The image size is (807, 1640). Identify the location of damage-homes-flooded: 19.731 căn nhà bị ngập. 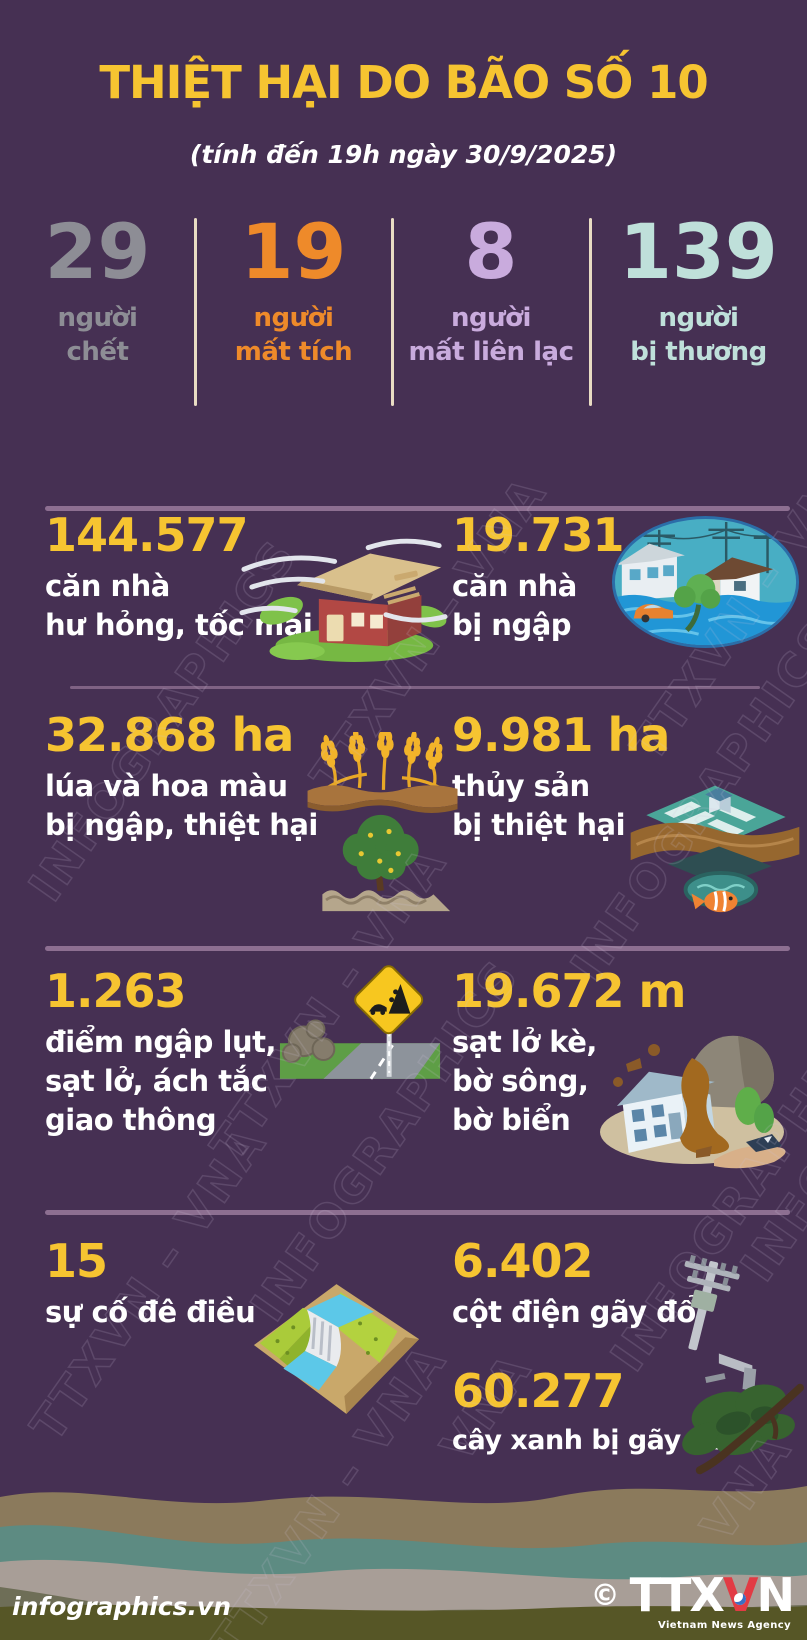
(538, 576).